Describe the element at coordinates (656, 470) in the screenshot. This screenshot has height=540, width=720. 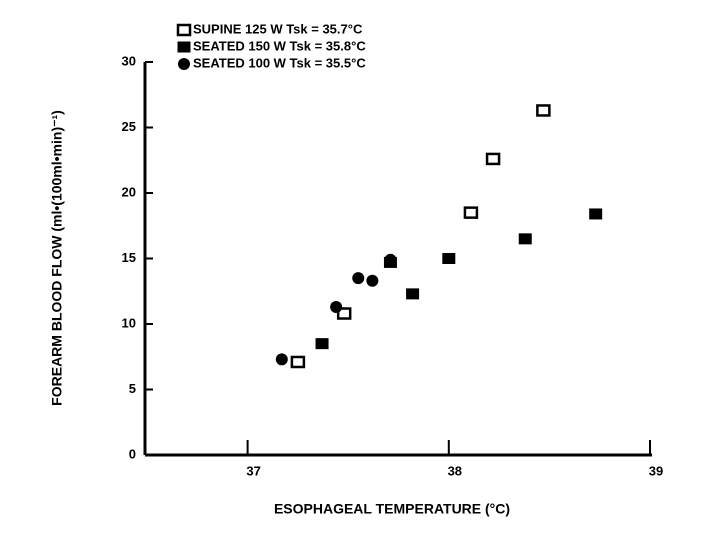
I see `x-tick-label: 39` at that location.